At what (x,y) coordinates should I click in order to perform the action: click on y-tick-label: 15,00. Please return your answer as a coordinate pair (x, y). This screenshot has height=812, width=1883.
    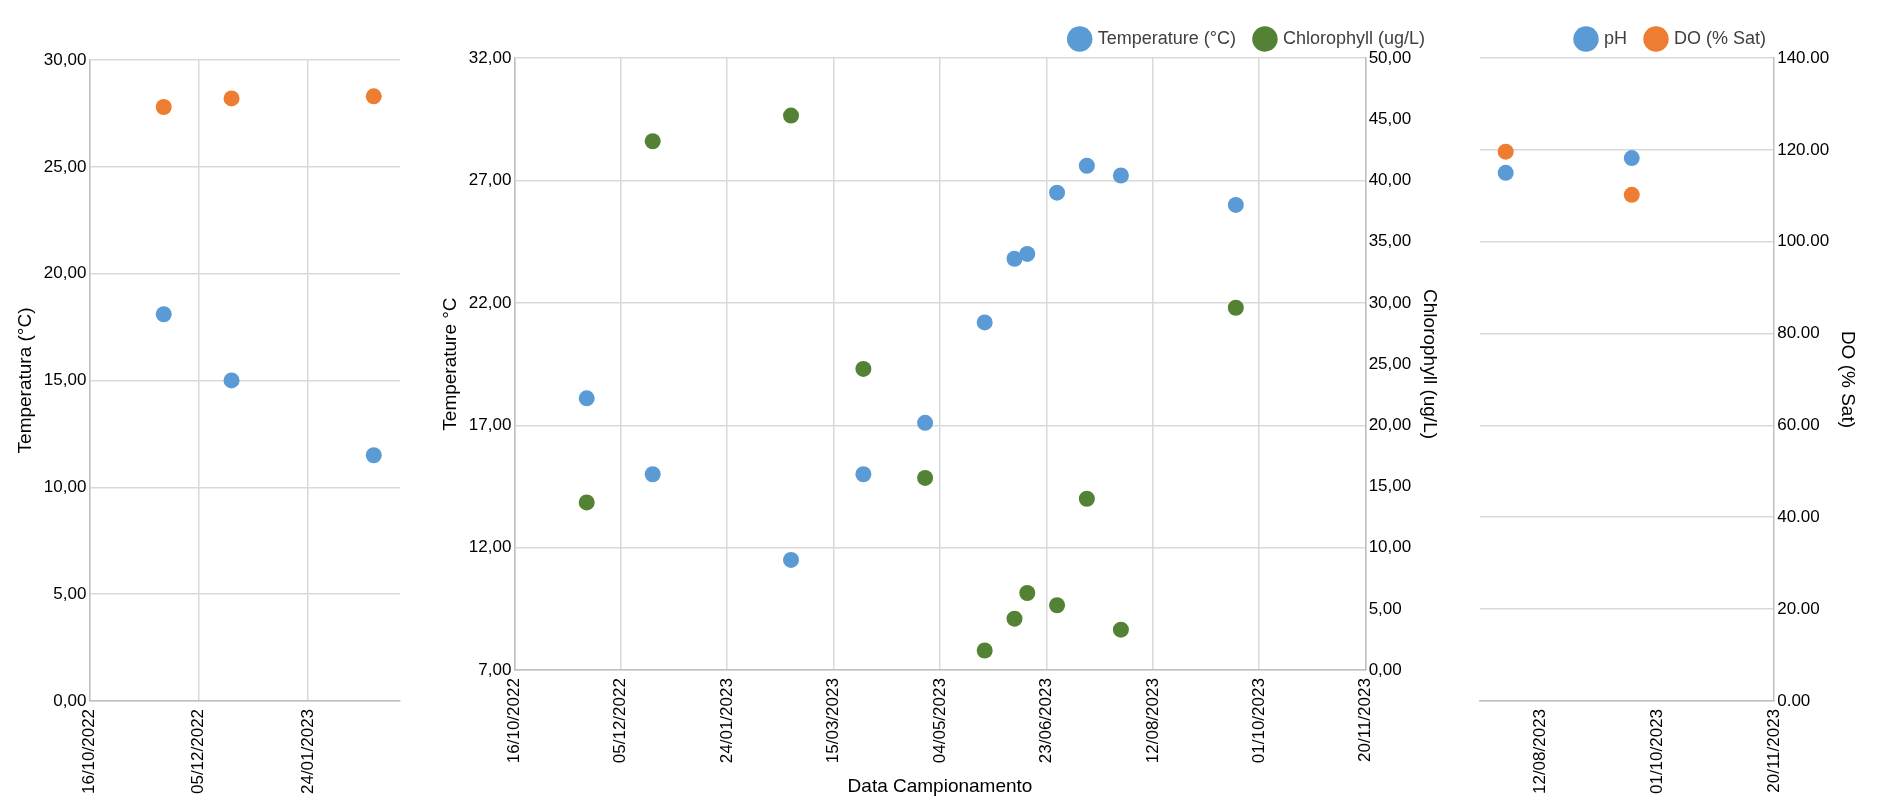
    Looking at the image, I should click on (65, 380).